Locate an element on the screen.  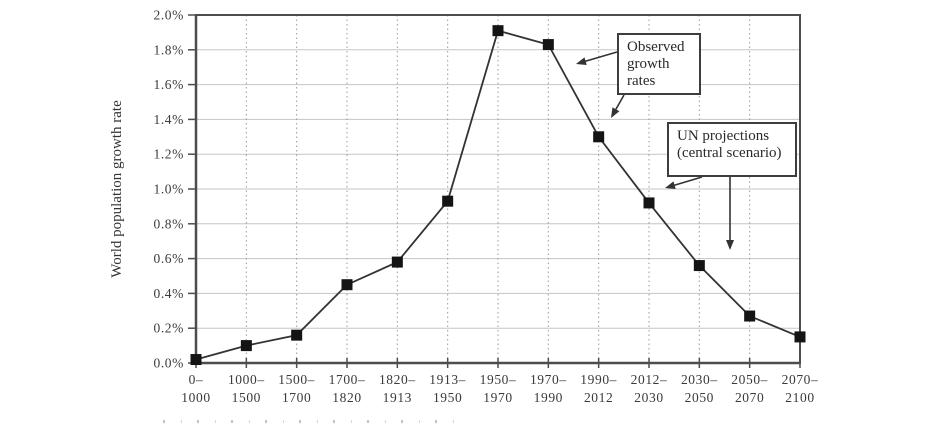
x-tick-label-period-end: 1820 is located at coordinates (346, 397).